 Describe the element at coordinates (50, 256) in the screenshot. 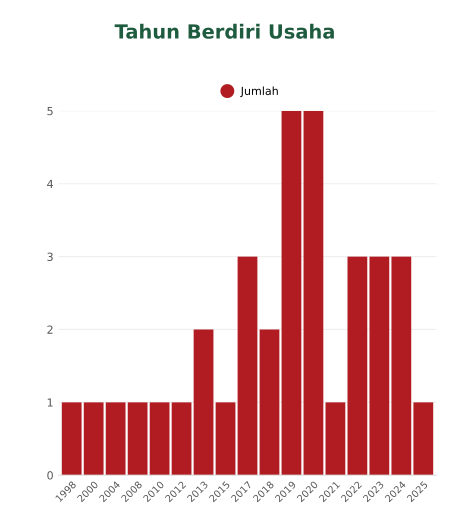

I see `y-tick-label: 3` at that location.